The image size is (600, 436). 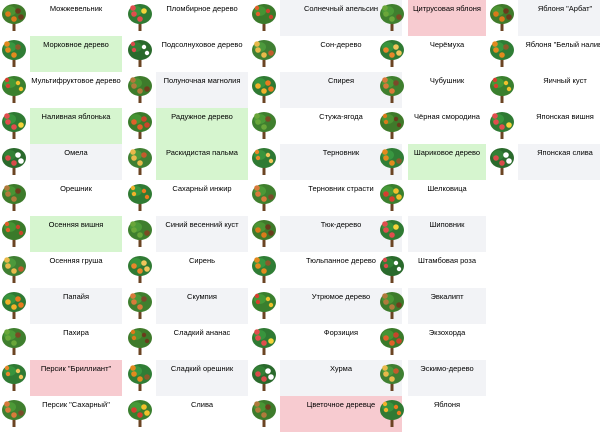 What do you see at coordinates (76, 378) in the screenshot?
I see `item-label: Персик "Бриллиант"` at bounding box center [76, 378].